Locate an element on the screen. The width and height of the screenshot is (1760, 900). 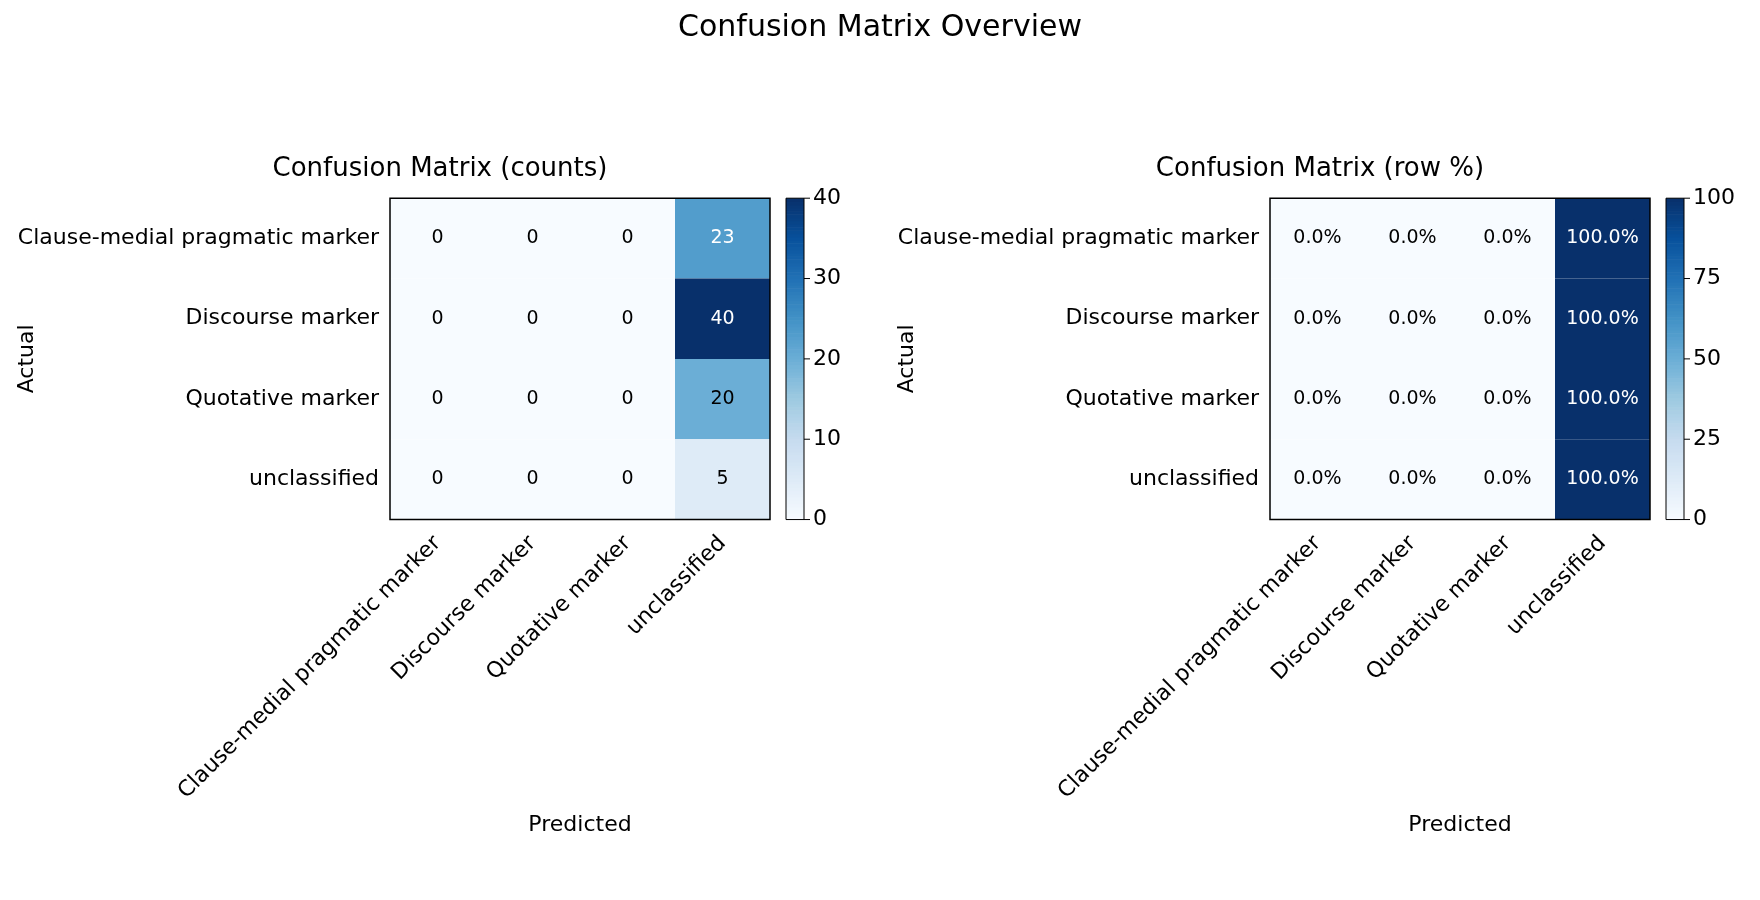
color-bar-label: 25 is located at coordinates (1707, 437).